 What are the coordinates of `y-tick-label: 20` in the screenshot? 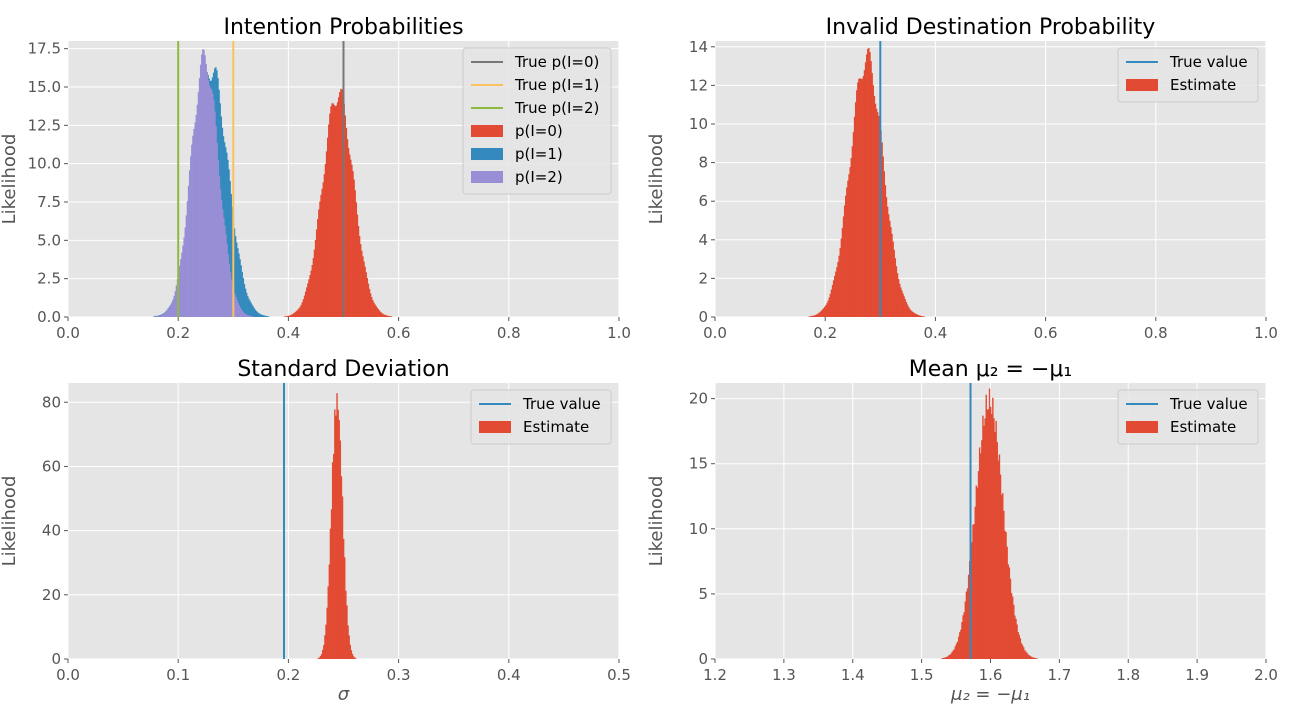 It's located at (51, 595).